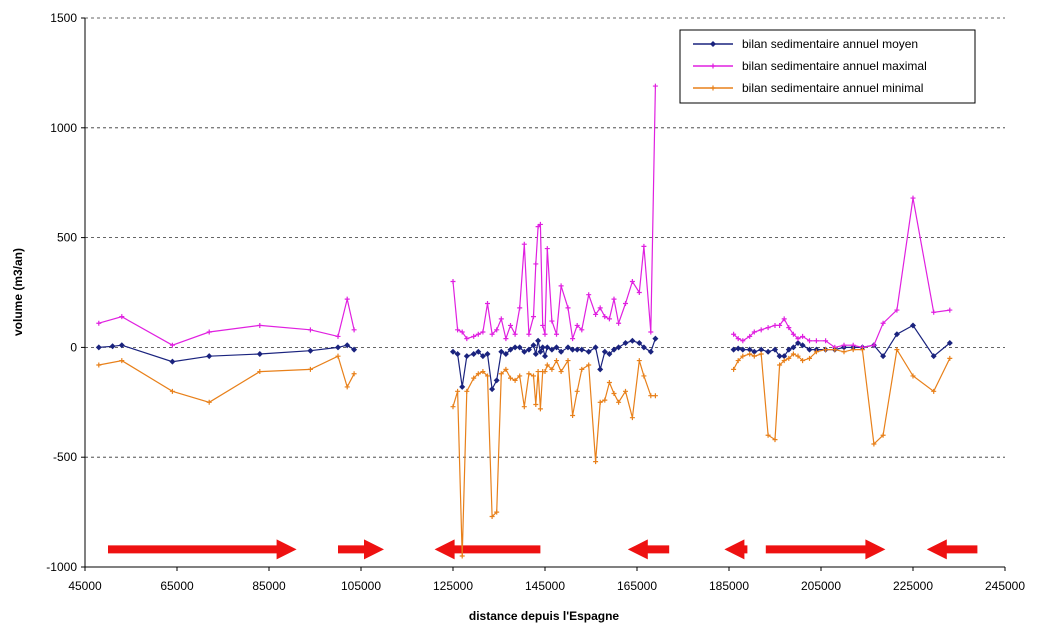 The width and height of the screenshot is (1047, 625). Describe the element at coordinates (834, 66) in the screenshot. I see `legend-label: bilan sedimentaire annuel maximal` at that location.